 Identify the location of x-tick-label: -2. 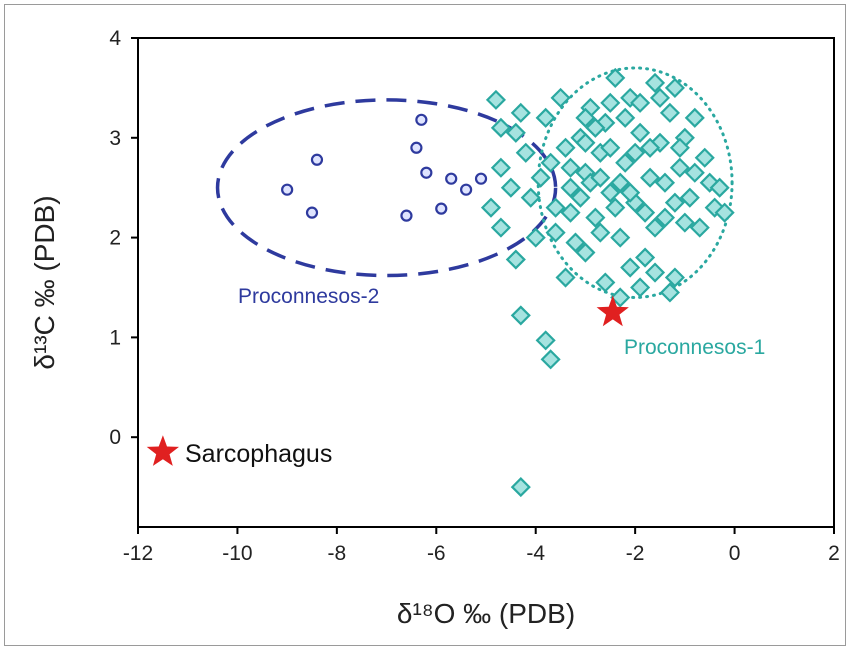
(635, 553).